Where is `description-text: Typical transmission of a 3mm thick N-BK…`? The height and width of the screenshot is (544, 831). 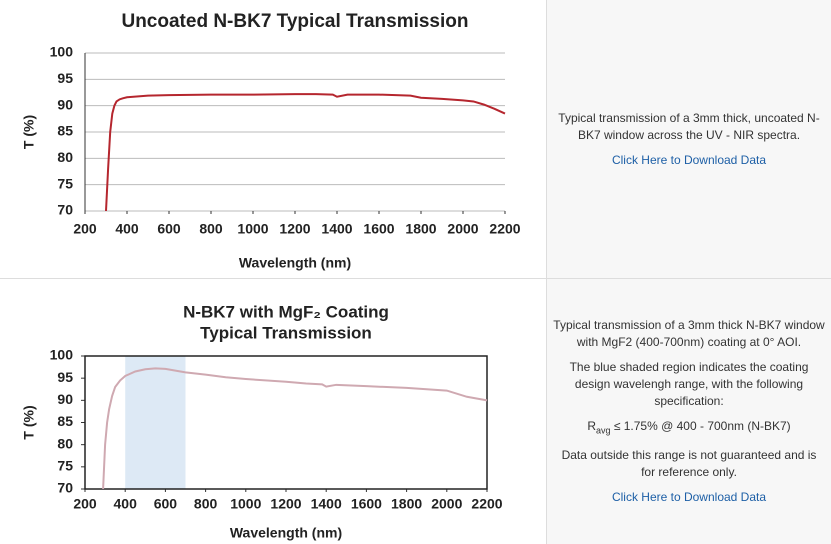
description-text: Typical transmission of a 3mm thick N-BK… is located at coordinates (689, 333).